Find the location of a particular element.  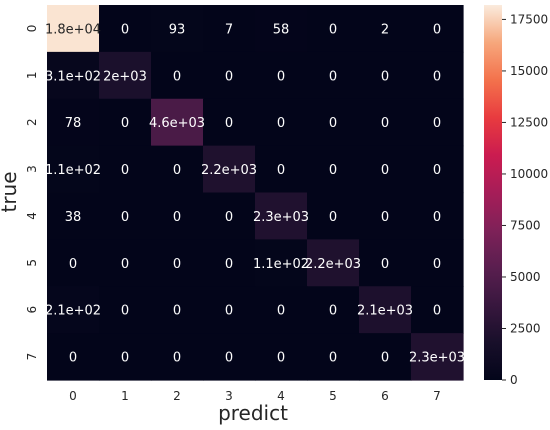

x-tick-label: 4 is located at coordinates (281, 396).